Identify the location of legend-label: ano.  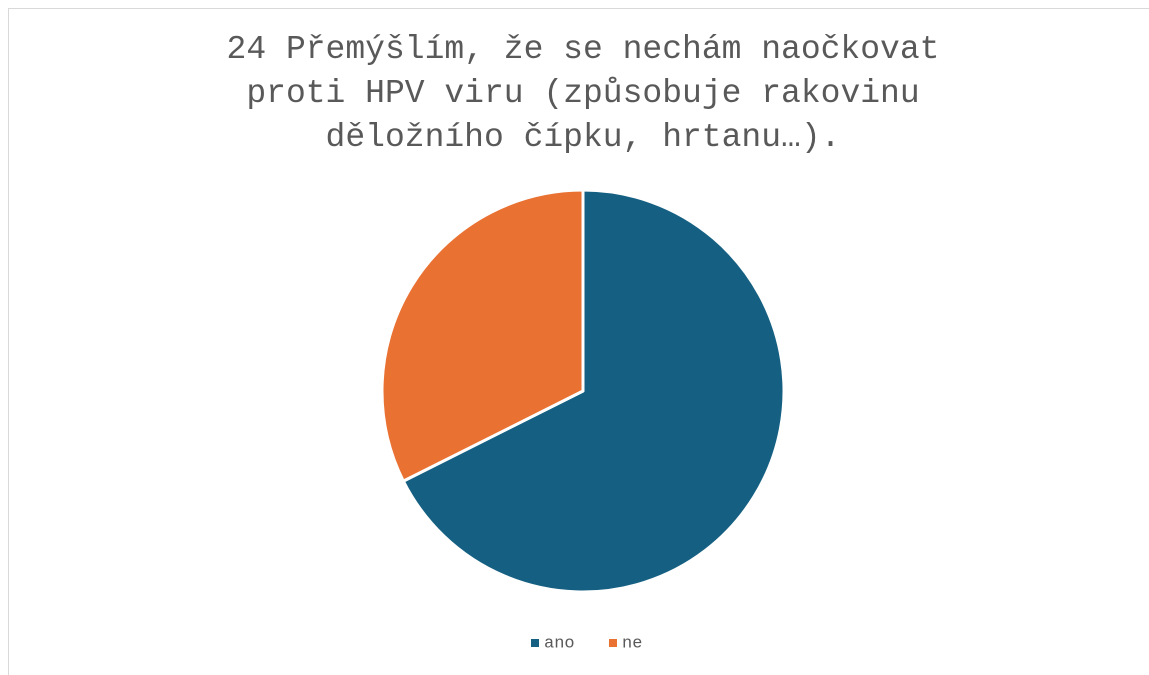
(559, 643).